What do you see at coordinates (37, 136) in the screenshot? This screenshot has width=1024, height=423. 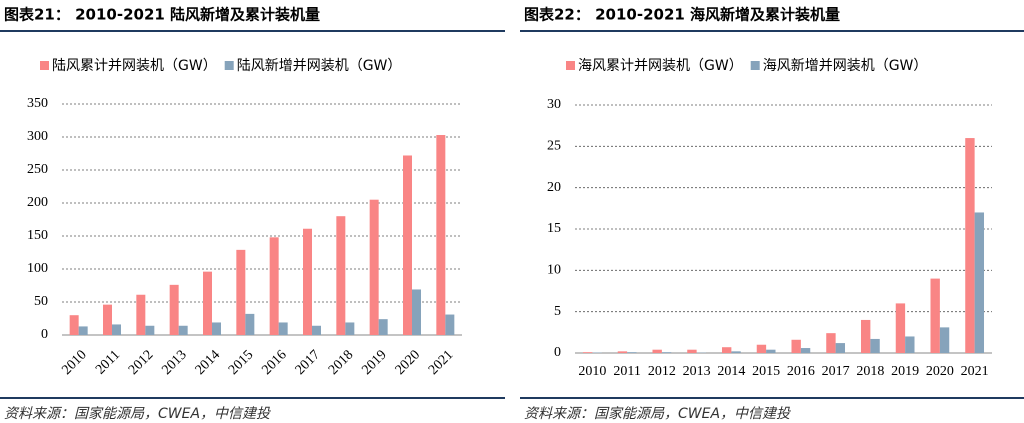 I see `y-tick-label: 300` at bounding box center [37, 136].